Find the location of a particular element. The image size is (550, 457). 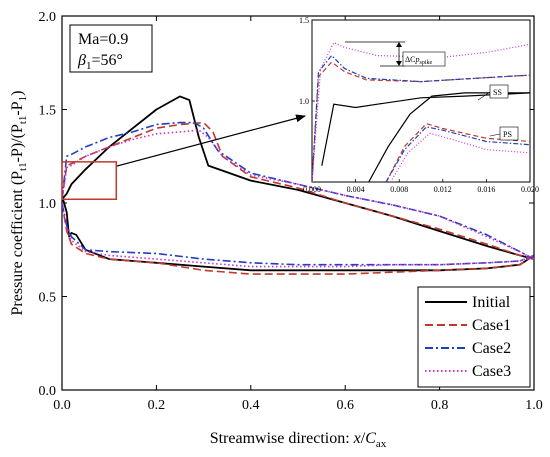

inset-series-initial-ps-line is located at coordinates (449, 137).